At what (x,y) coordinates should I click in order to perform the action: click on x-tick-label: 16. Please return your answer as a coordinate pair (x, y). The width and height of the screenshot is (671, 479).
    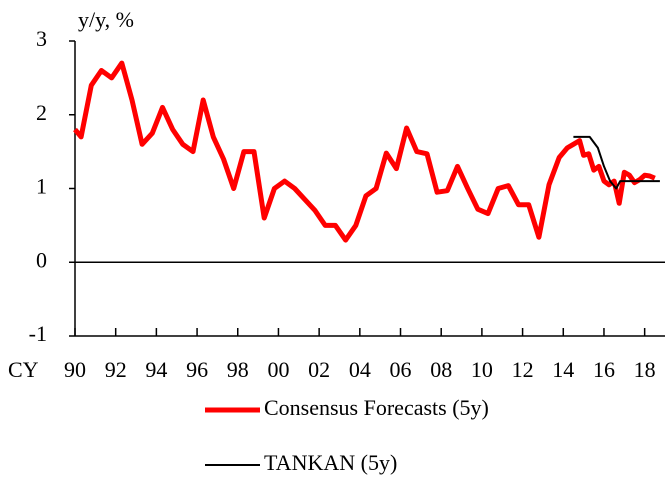
    Looking at the image, I should click on (604, 369).